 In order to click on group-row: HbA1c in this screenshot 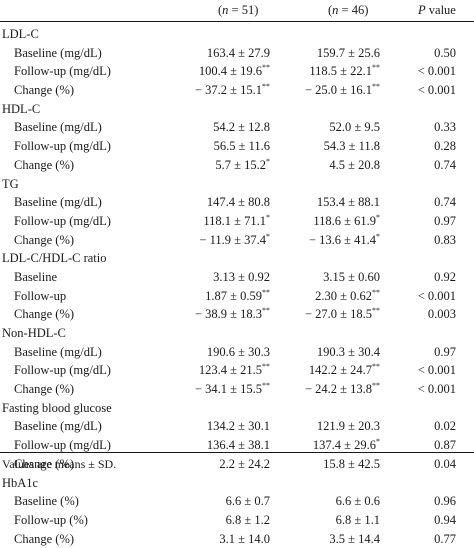, I will do `click(237, 483)`.